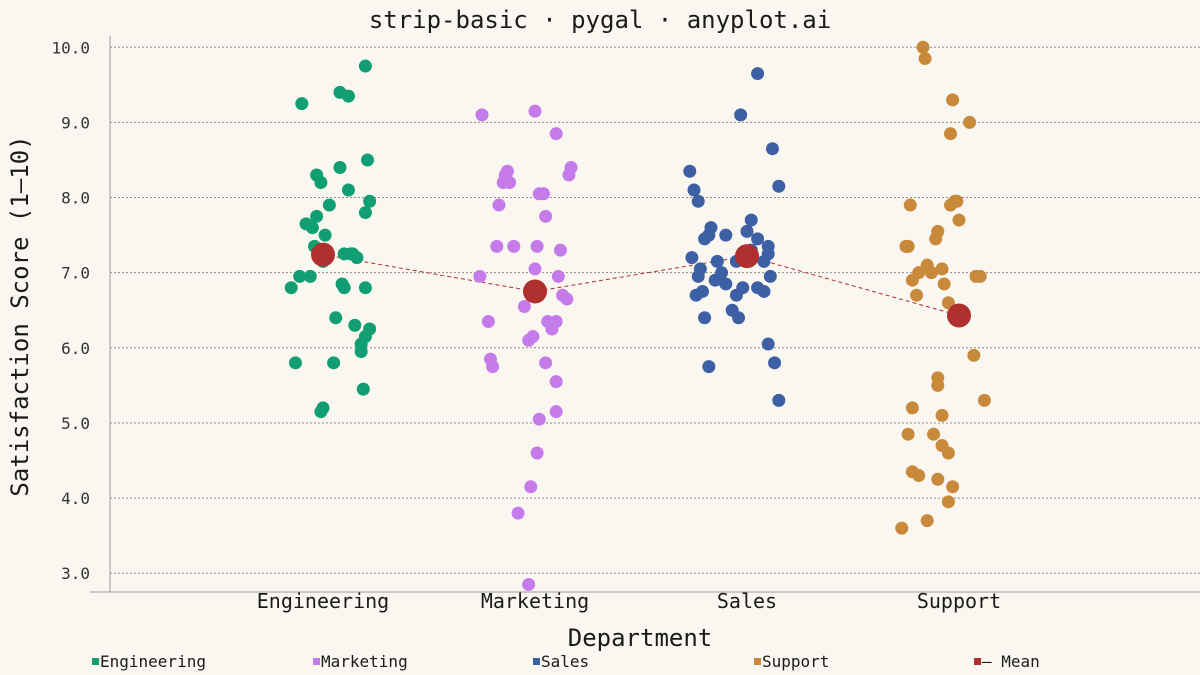 This screenshot has width=1200, height=675. Describe the element at coordinates (75, 122) in the screenshot. I see `y-tick-label: 9.0` at that location.